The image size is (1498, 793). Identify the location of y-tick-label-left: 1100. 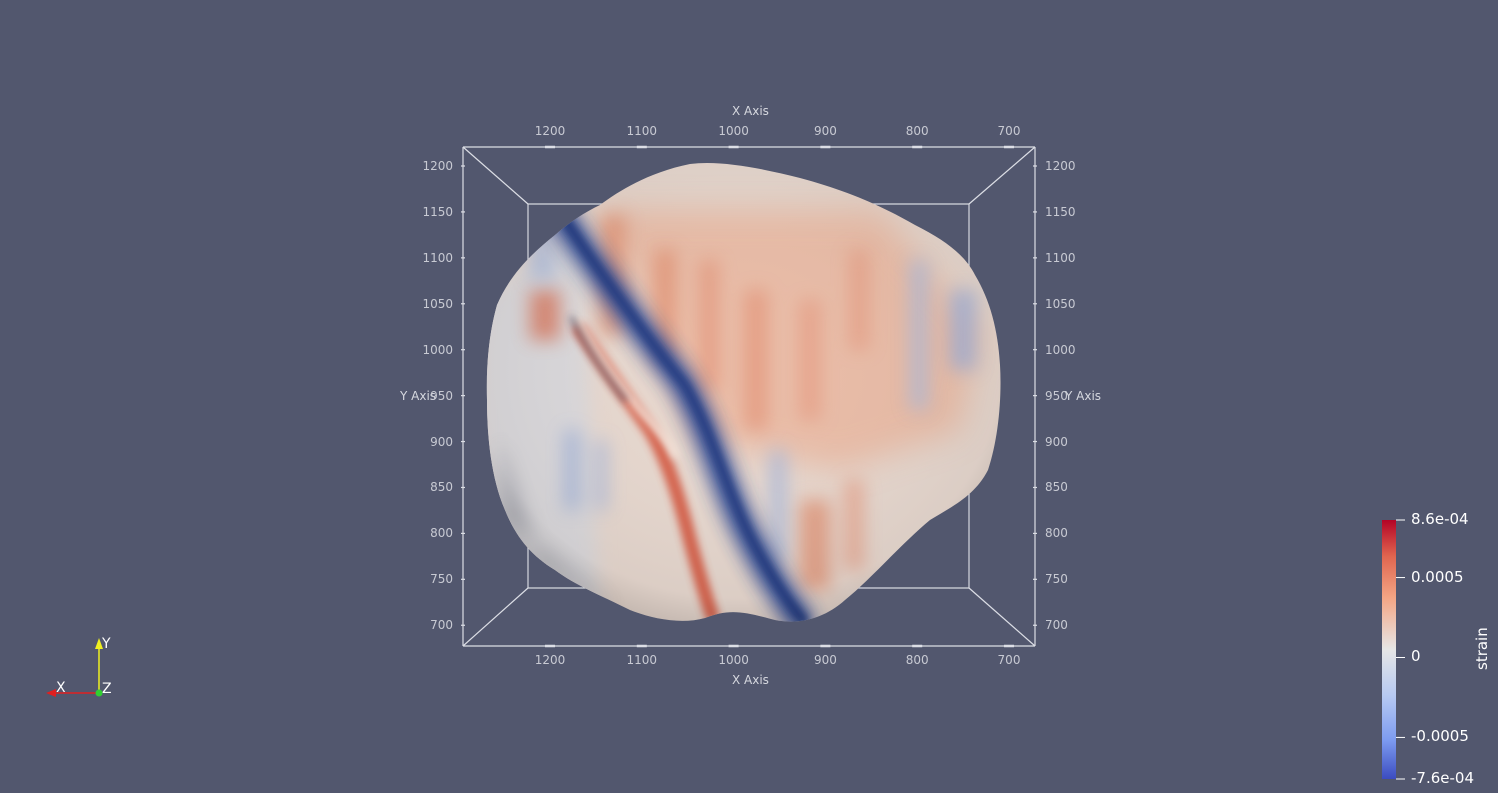
(437, 257).